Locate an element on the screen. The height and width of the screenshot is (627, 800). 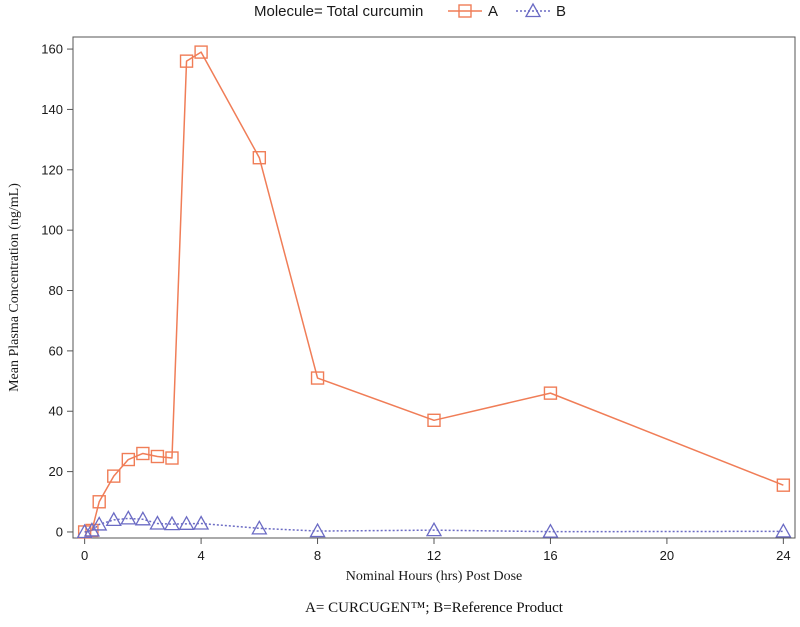
y-tick-label: 40 is located at coordinates (56, 411).